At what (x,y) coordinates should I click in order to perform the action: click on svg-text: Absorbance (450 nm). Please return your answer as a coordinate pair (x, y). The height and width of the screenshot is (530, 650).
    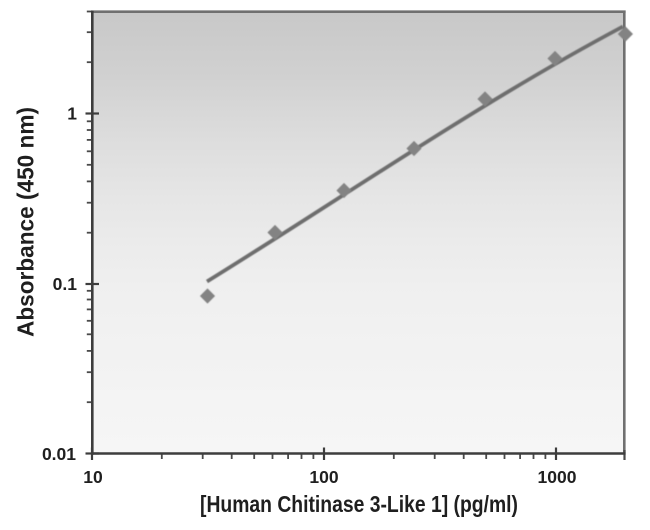
    Looking at the image, I should click on (26, 222).